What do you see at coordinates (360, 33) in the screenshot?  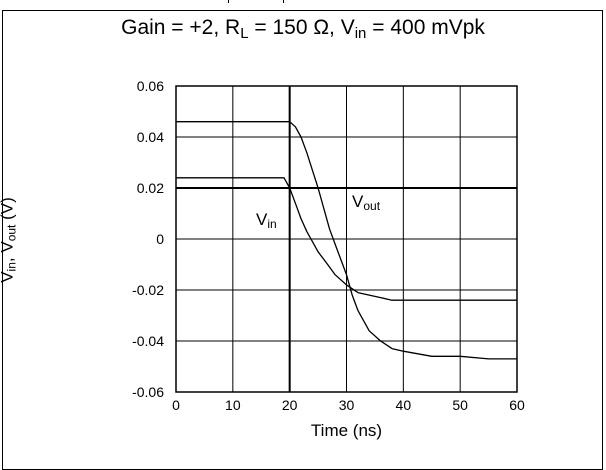 I see `title-subscript: in` at bounding box center [360, 33].